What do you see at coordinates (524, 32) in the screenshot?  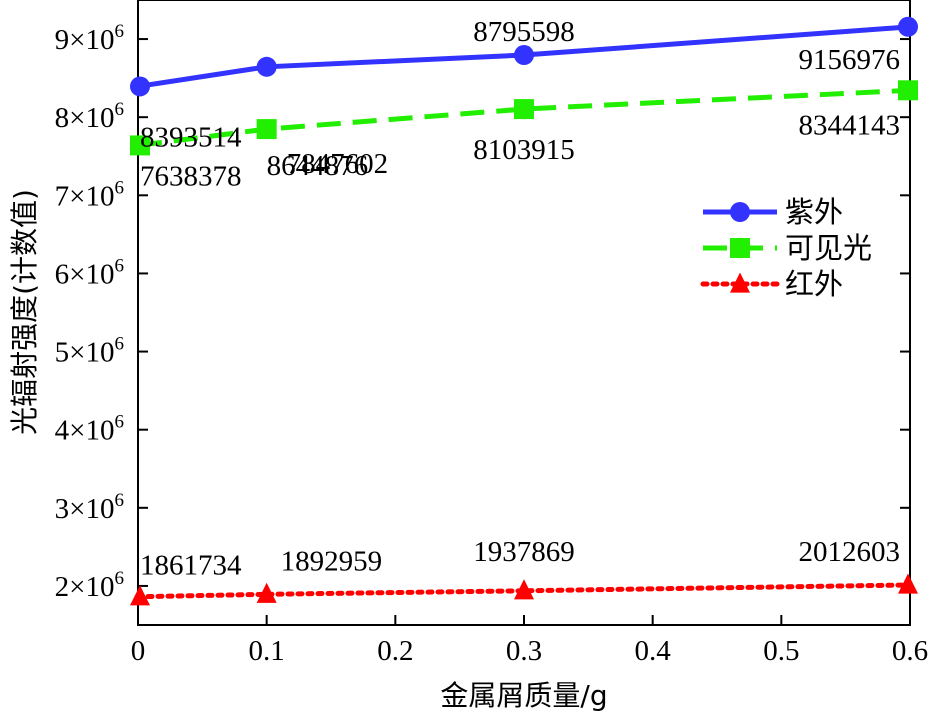 I see `data-label-0-2: 8795598` at bounding box center [524, 32].